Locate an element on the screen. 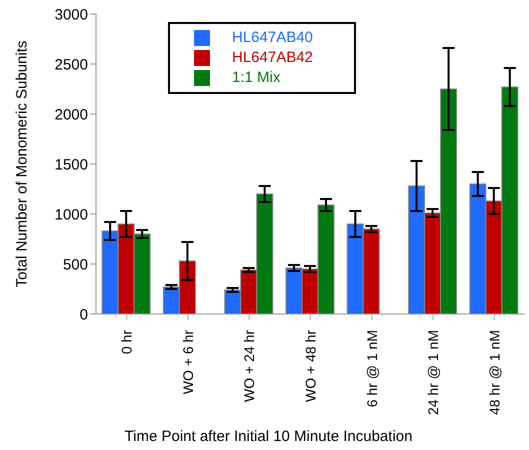 Image resolution: width=529 pixels, height=450 pixels. x-tick-label: WO + 6 hr is located at coordinates (188, 362).